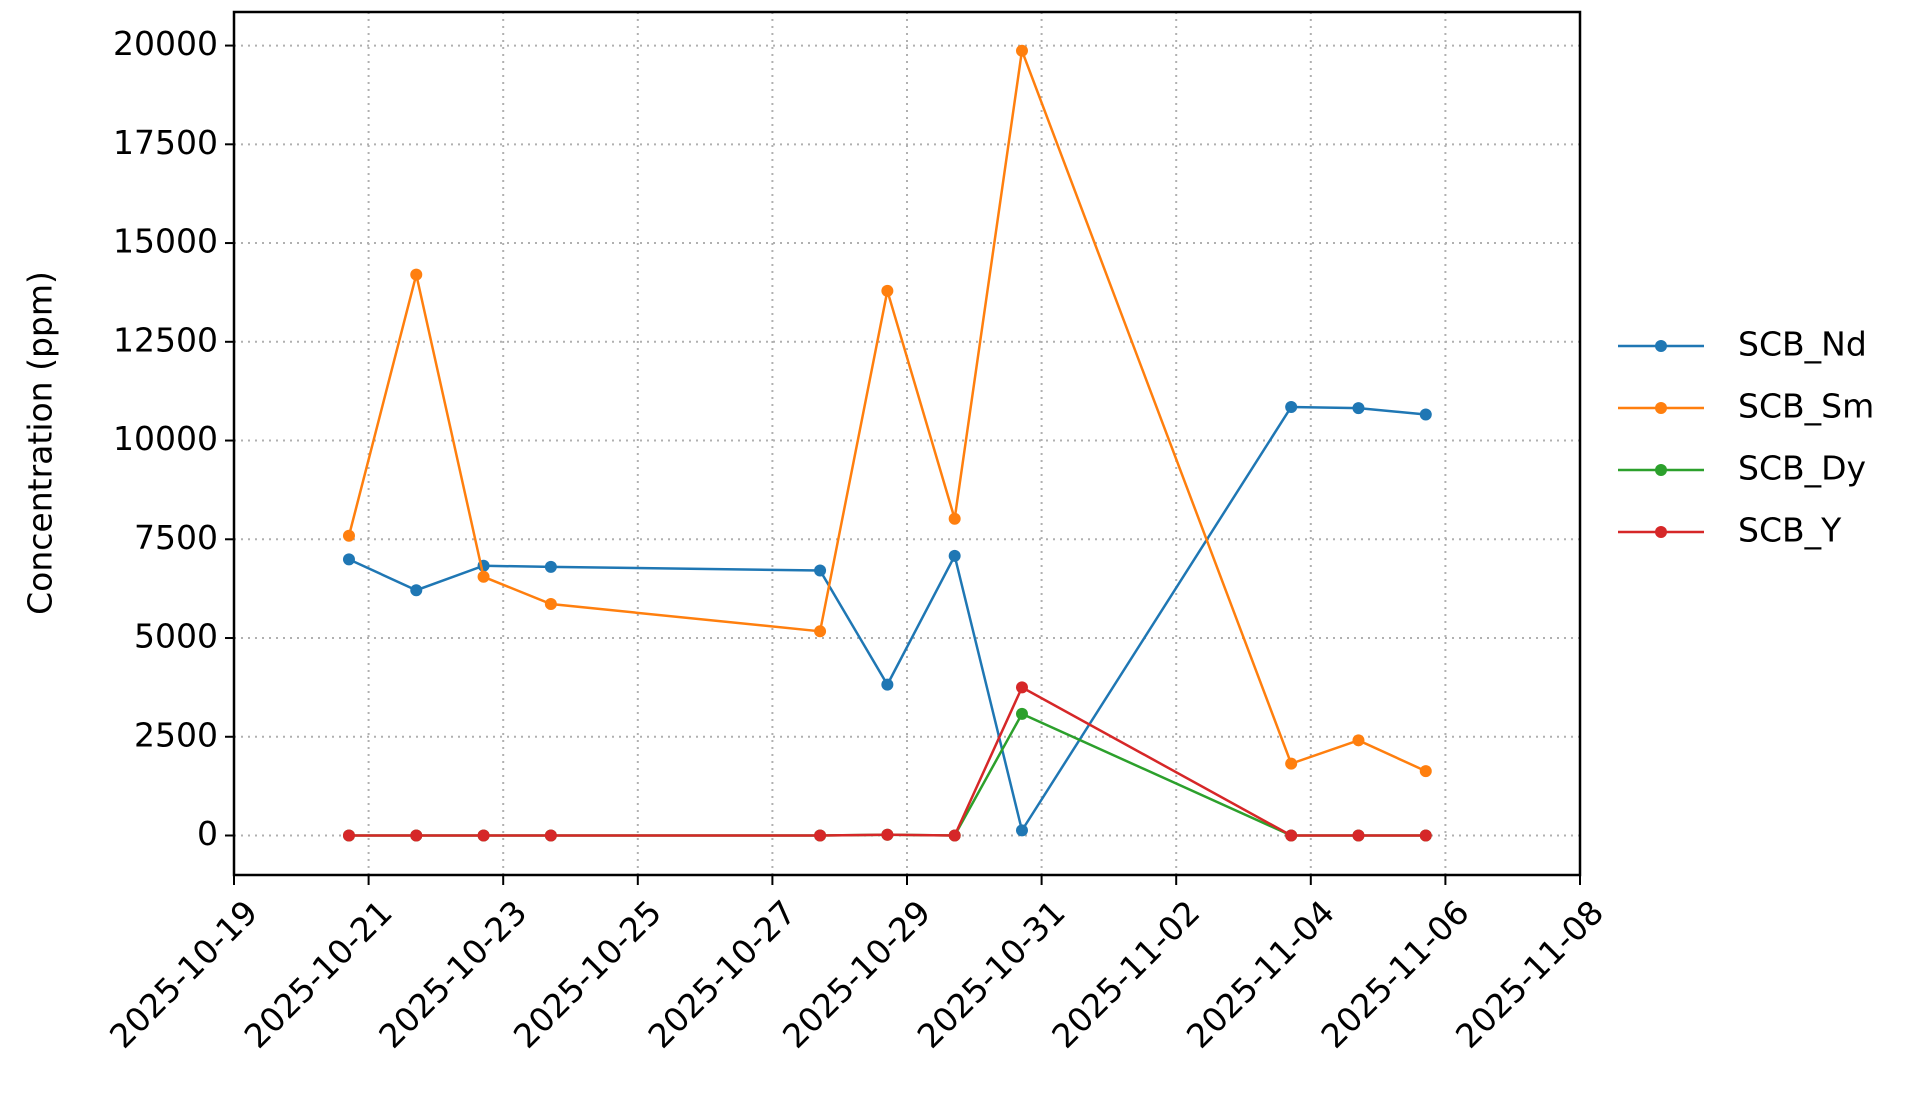 Image resolution: width=1920 pixels, height=1107 pixels. Describe the element at coordinates (165, 43) in the screenshot. I see `y-tick-label: 20000` at that location.